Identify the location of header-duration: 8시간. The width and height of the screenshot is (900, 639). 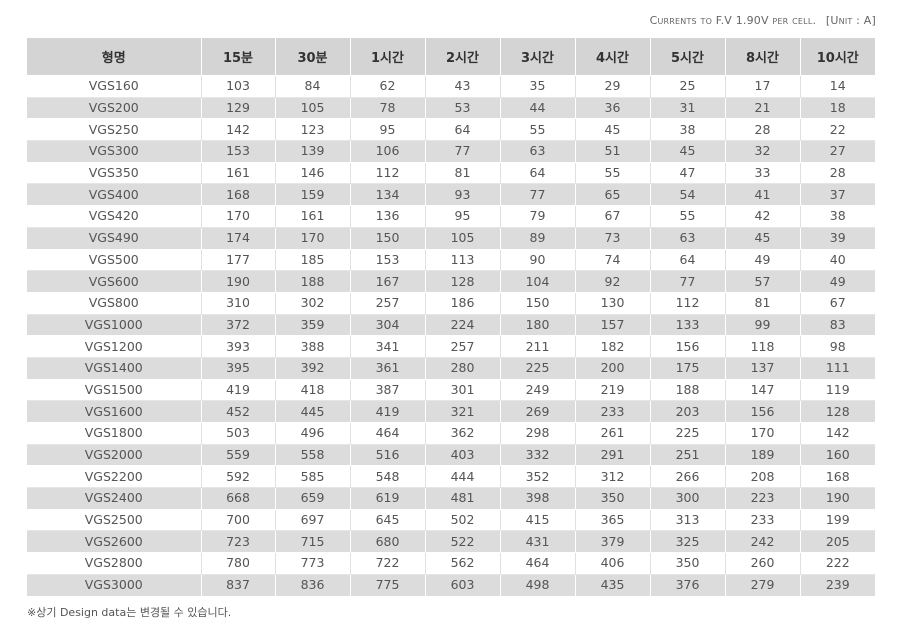
(763, 57).